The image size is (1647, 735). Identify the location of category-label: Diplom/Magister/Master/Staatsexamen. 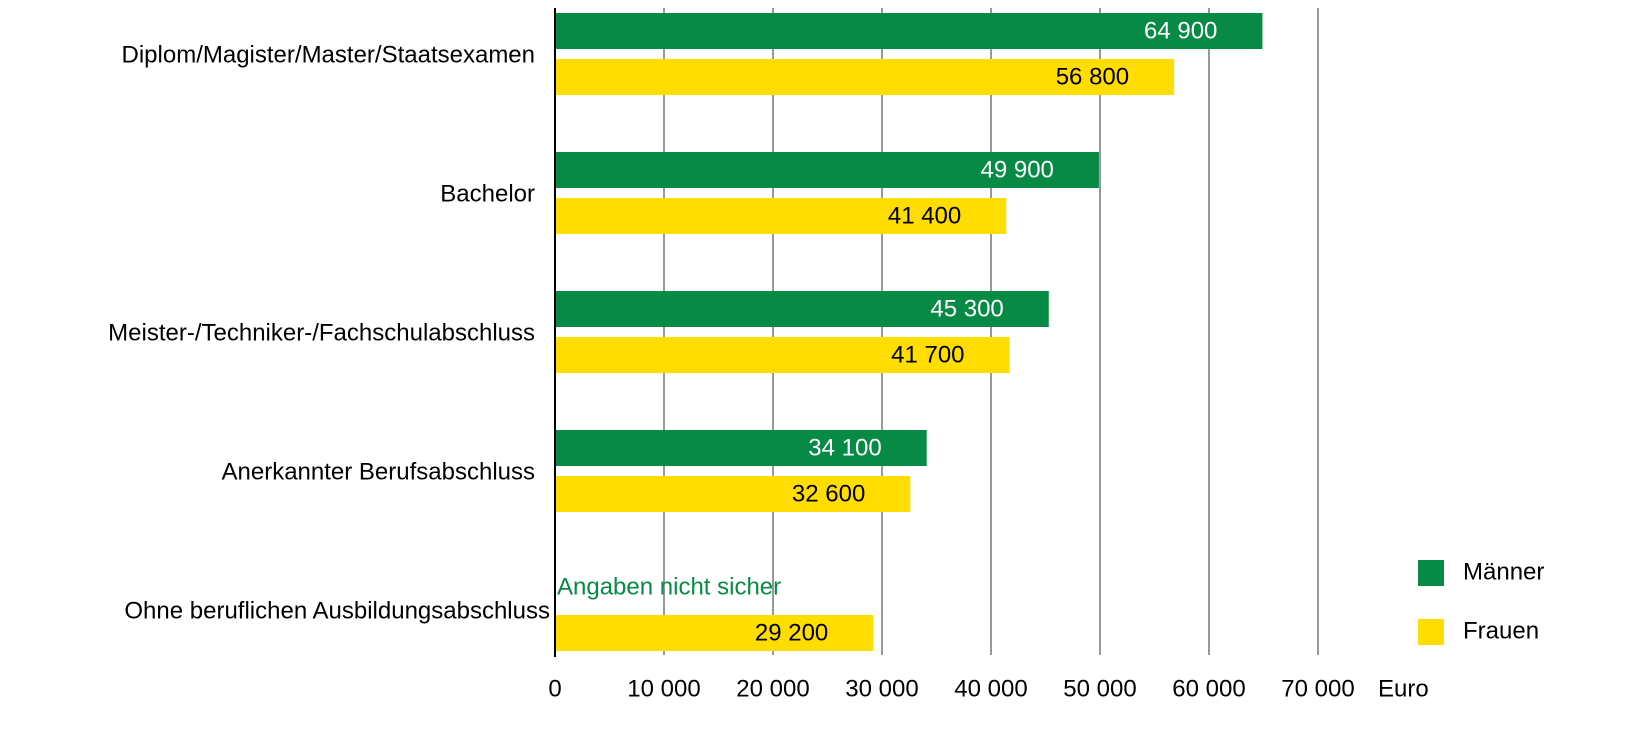
(328, 54).